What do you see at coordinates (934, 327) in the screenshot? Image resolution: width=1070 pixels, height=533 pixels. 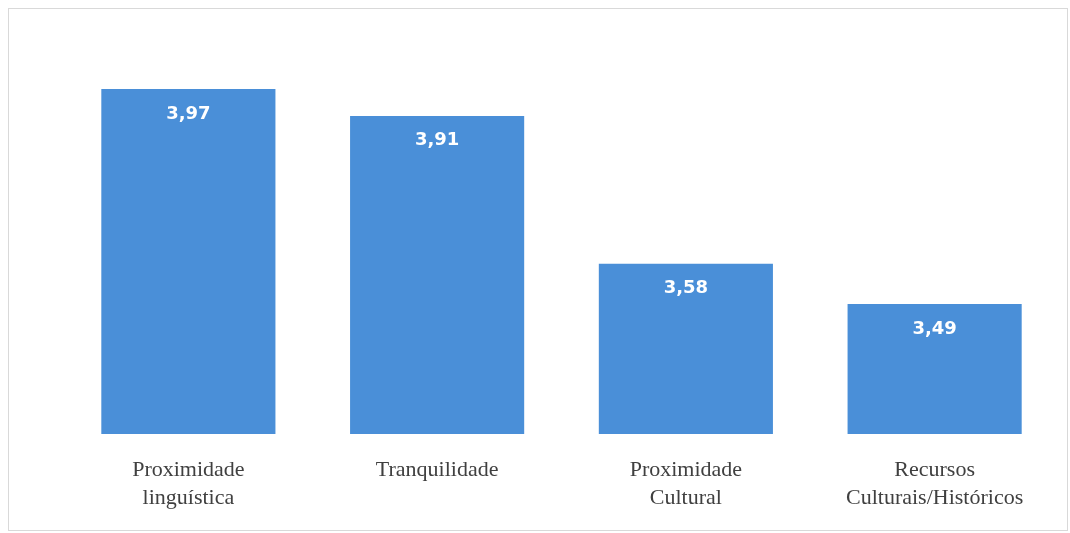 I see `data-label: 3,49` at bounding box center [934, 327].